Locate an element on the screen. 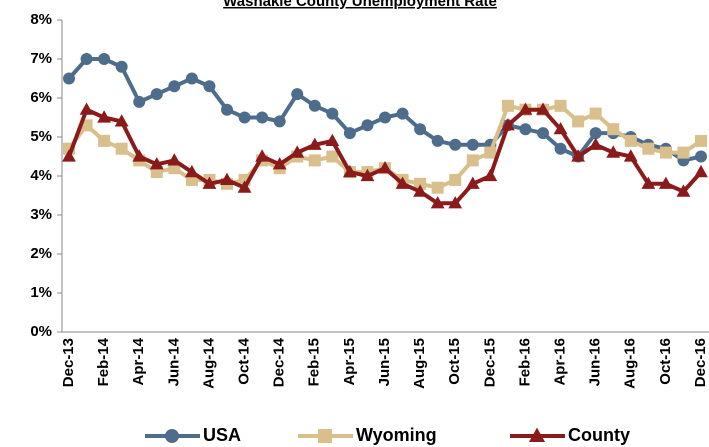 Image resolution: width=709 pixels, height=447 pixels. chart-title: Washakie County Unemployment Rate is located at coordinates (360, 5).